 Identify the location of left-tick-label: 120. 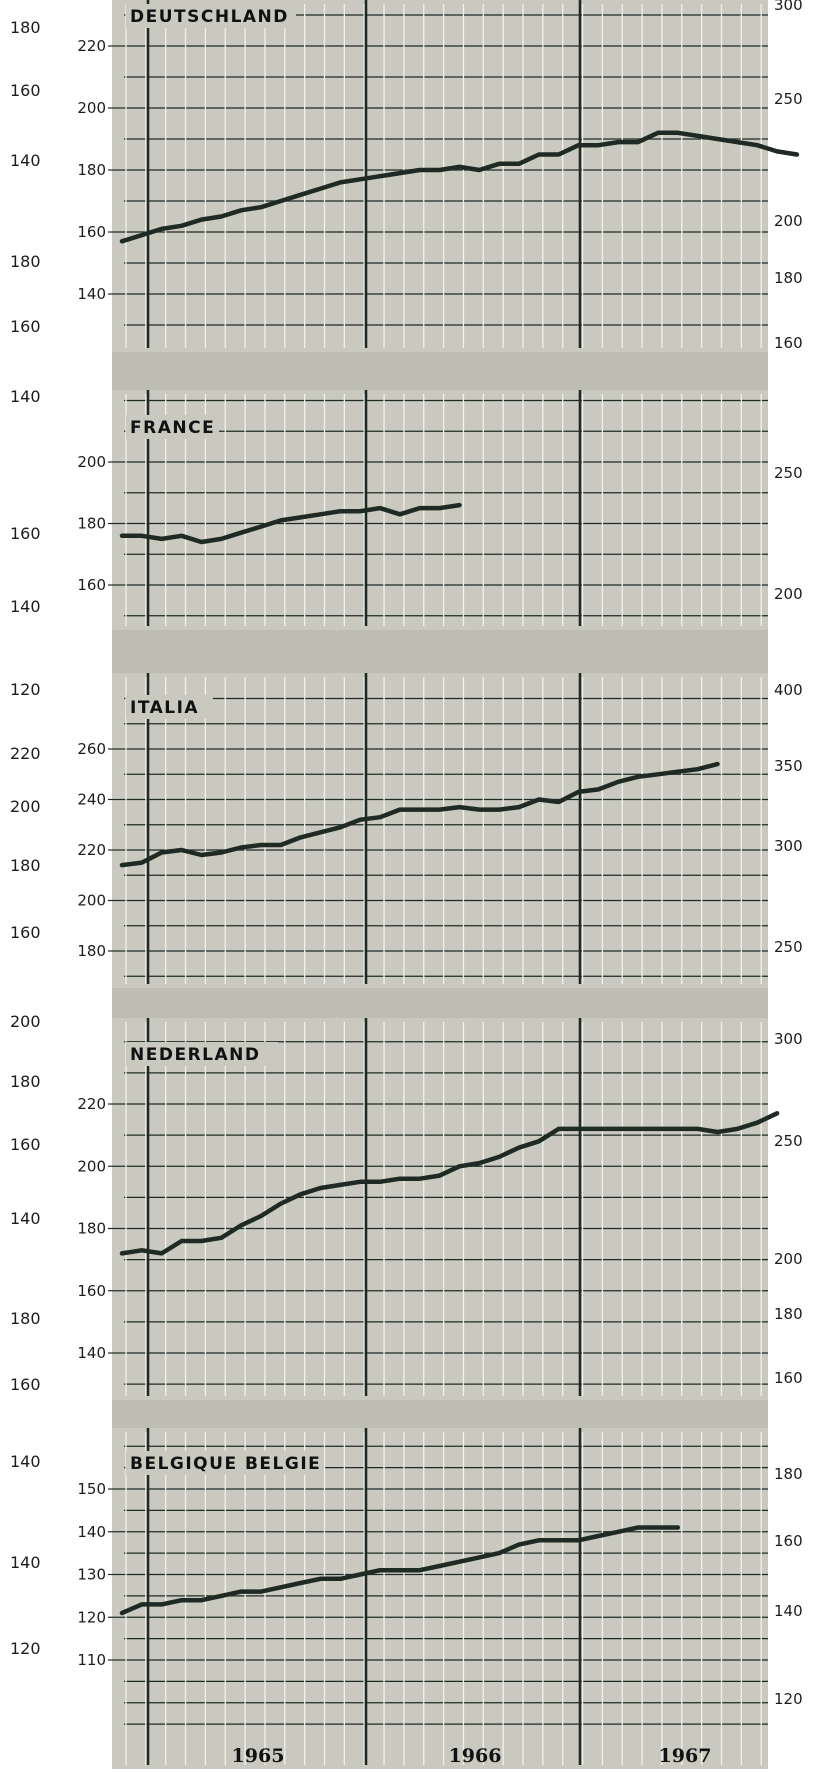
(91, 1617).